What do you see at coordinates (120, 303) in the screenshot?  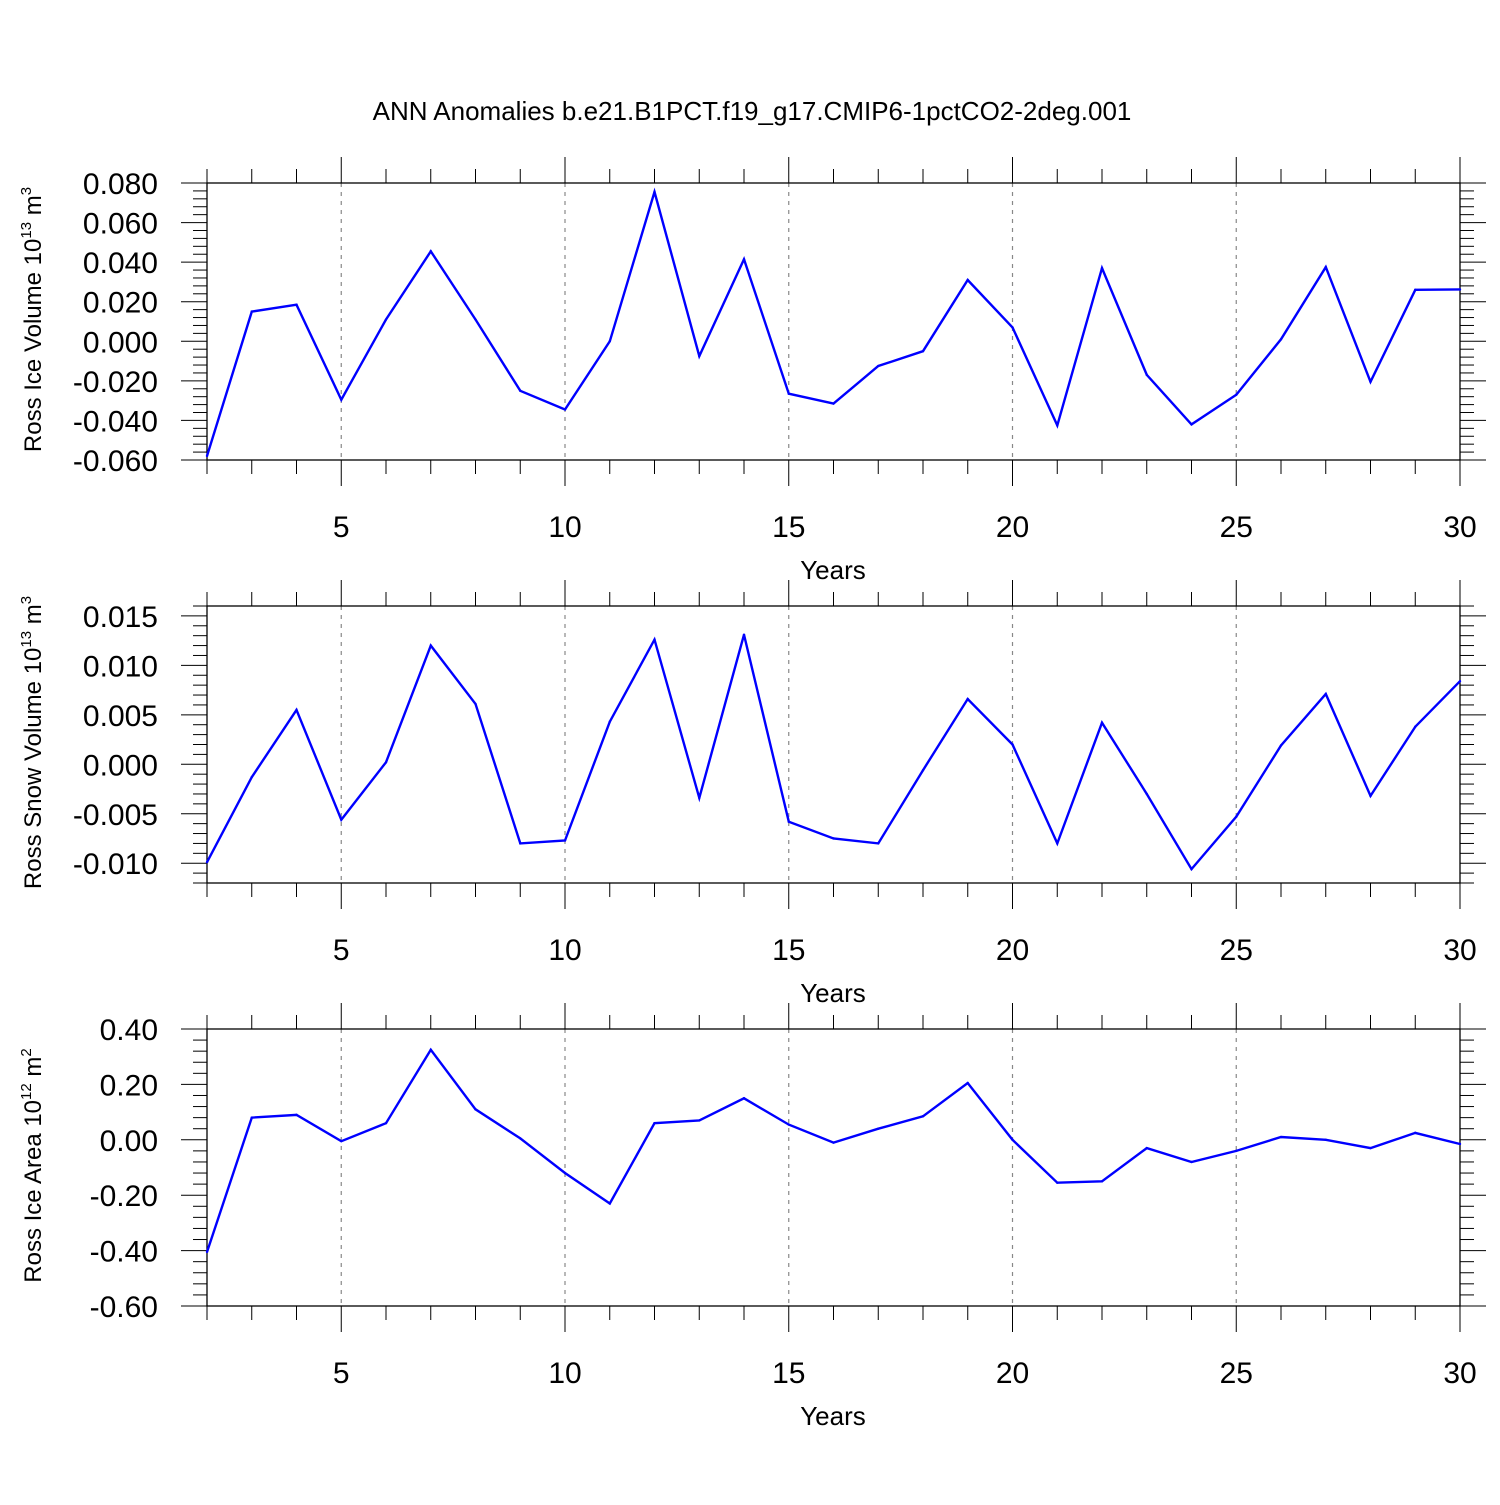 I see `y-tick-label: 0.020` at bounding box center [120, 303].